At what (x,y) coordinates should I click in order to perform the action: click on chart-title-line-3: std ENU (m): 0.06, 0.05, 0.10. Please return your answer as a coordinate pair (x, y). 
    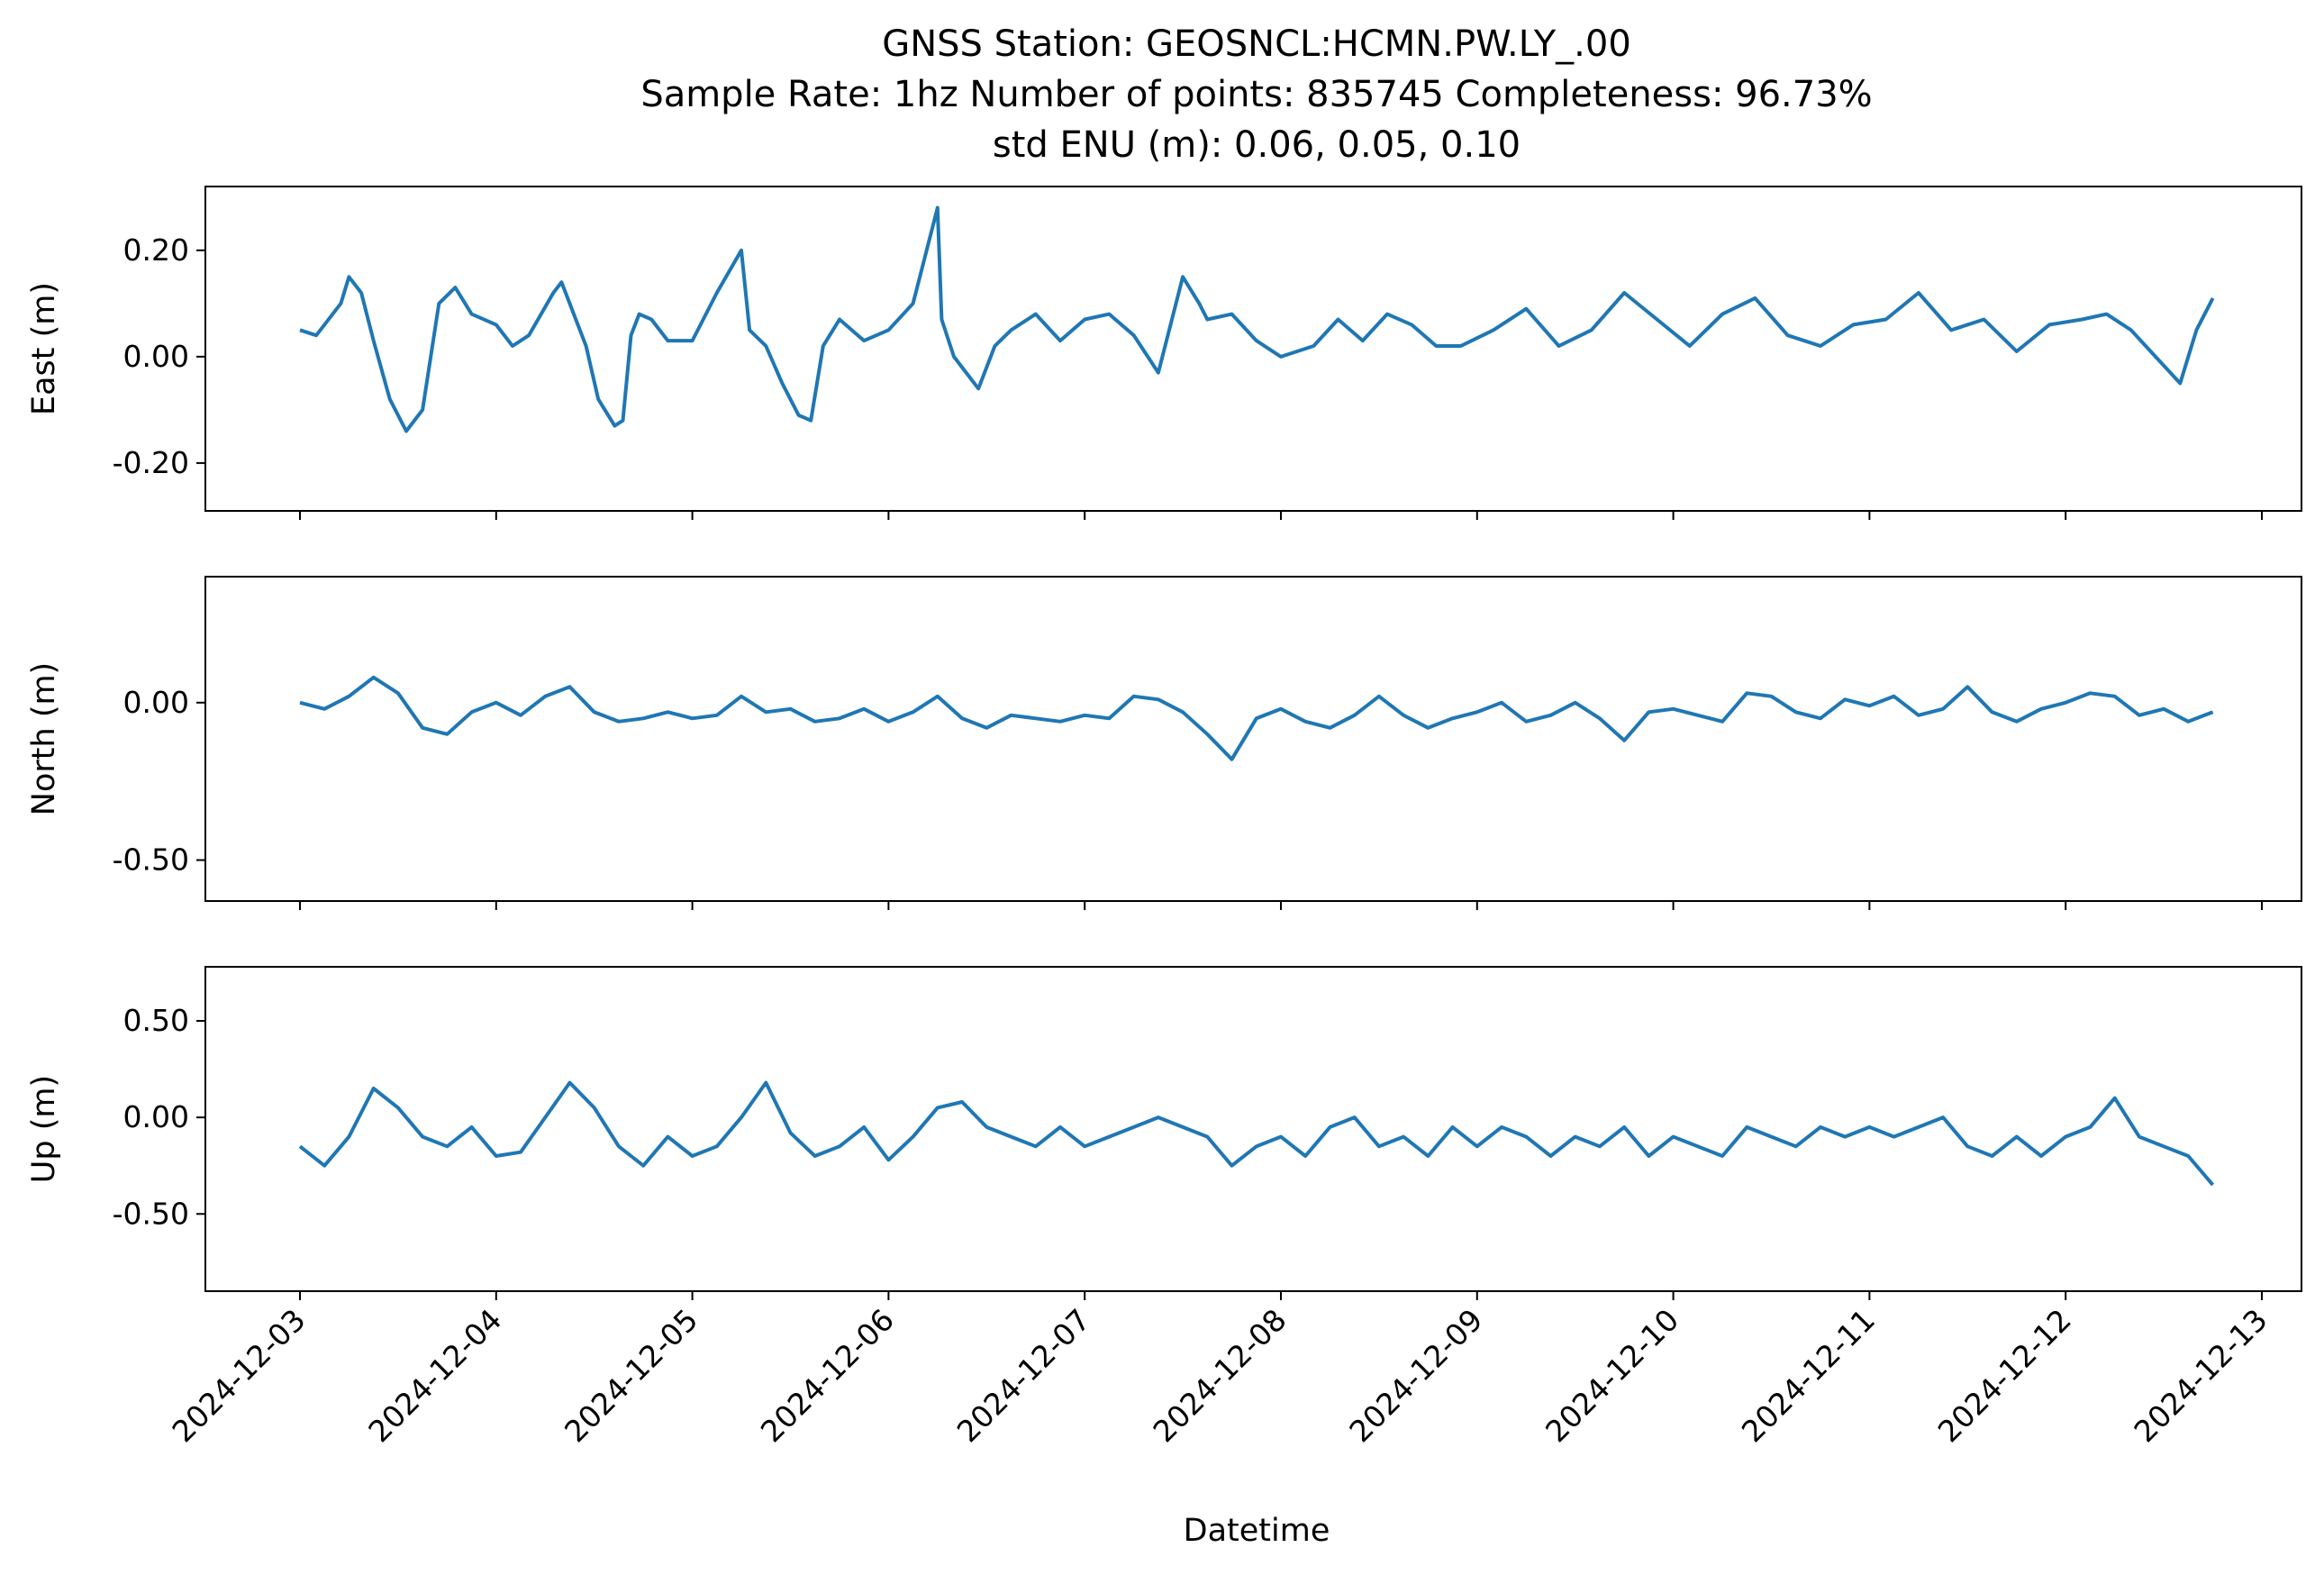
    Looking at the image, I should click on (1257, 145).